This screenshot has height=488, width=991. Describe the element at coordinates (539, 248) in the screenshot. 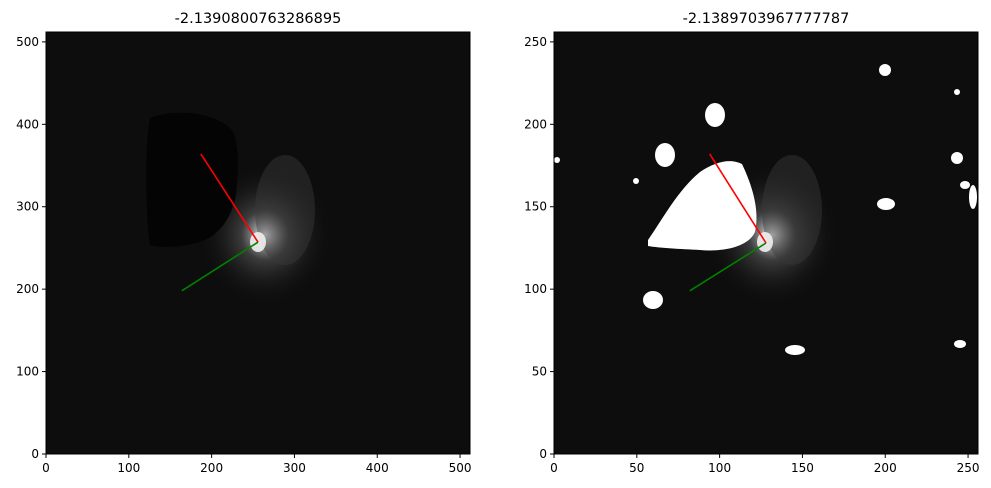

I see `right-y-ticks: 0 50 100 150 200 250` at that location.